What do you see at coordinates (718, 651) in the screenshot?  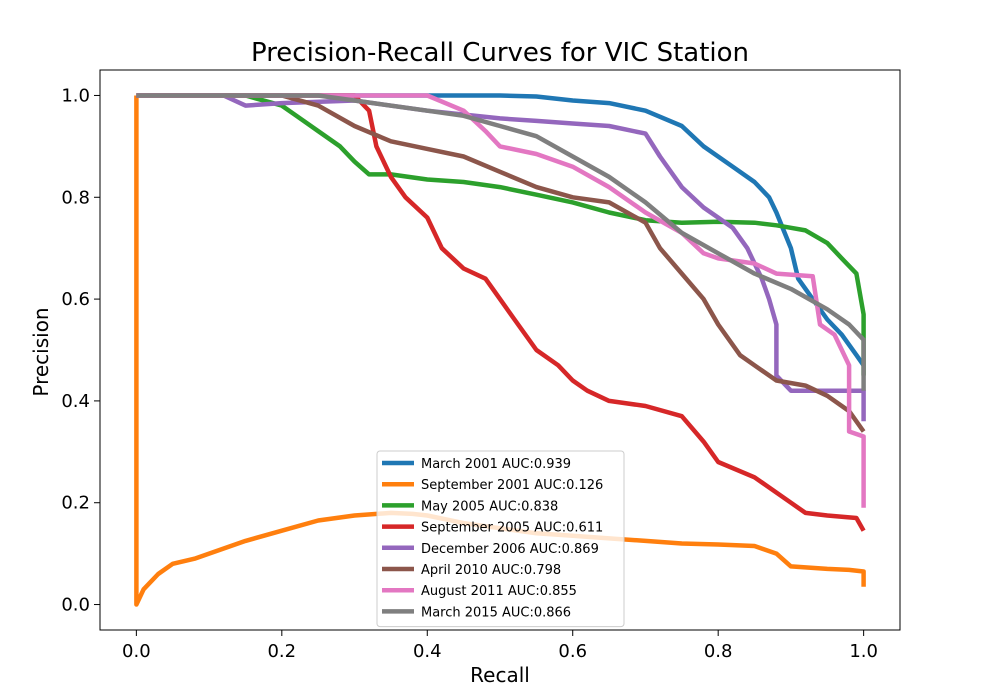 I see `x-tick-label: 0.8` at bounding box center [718, 651].